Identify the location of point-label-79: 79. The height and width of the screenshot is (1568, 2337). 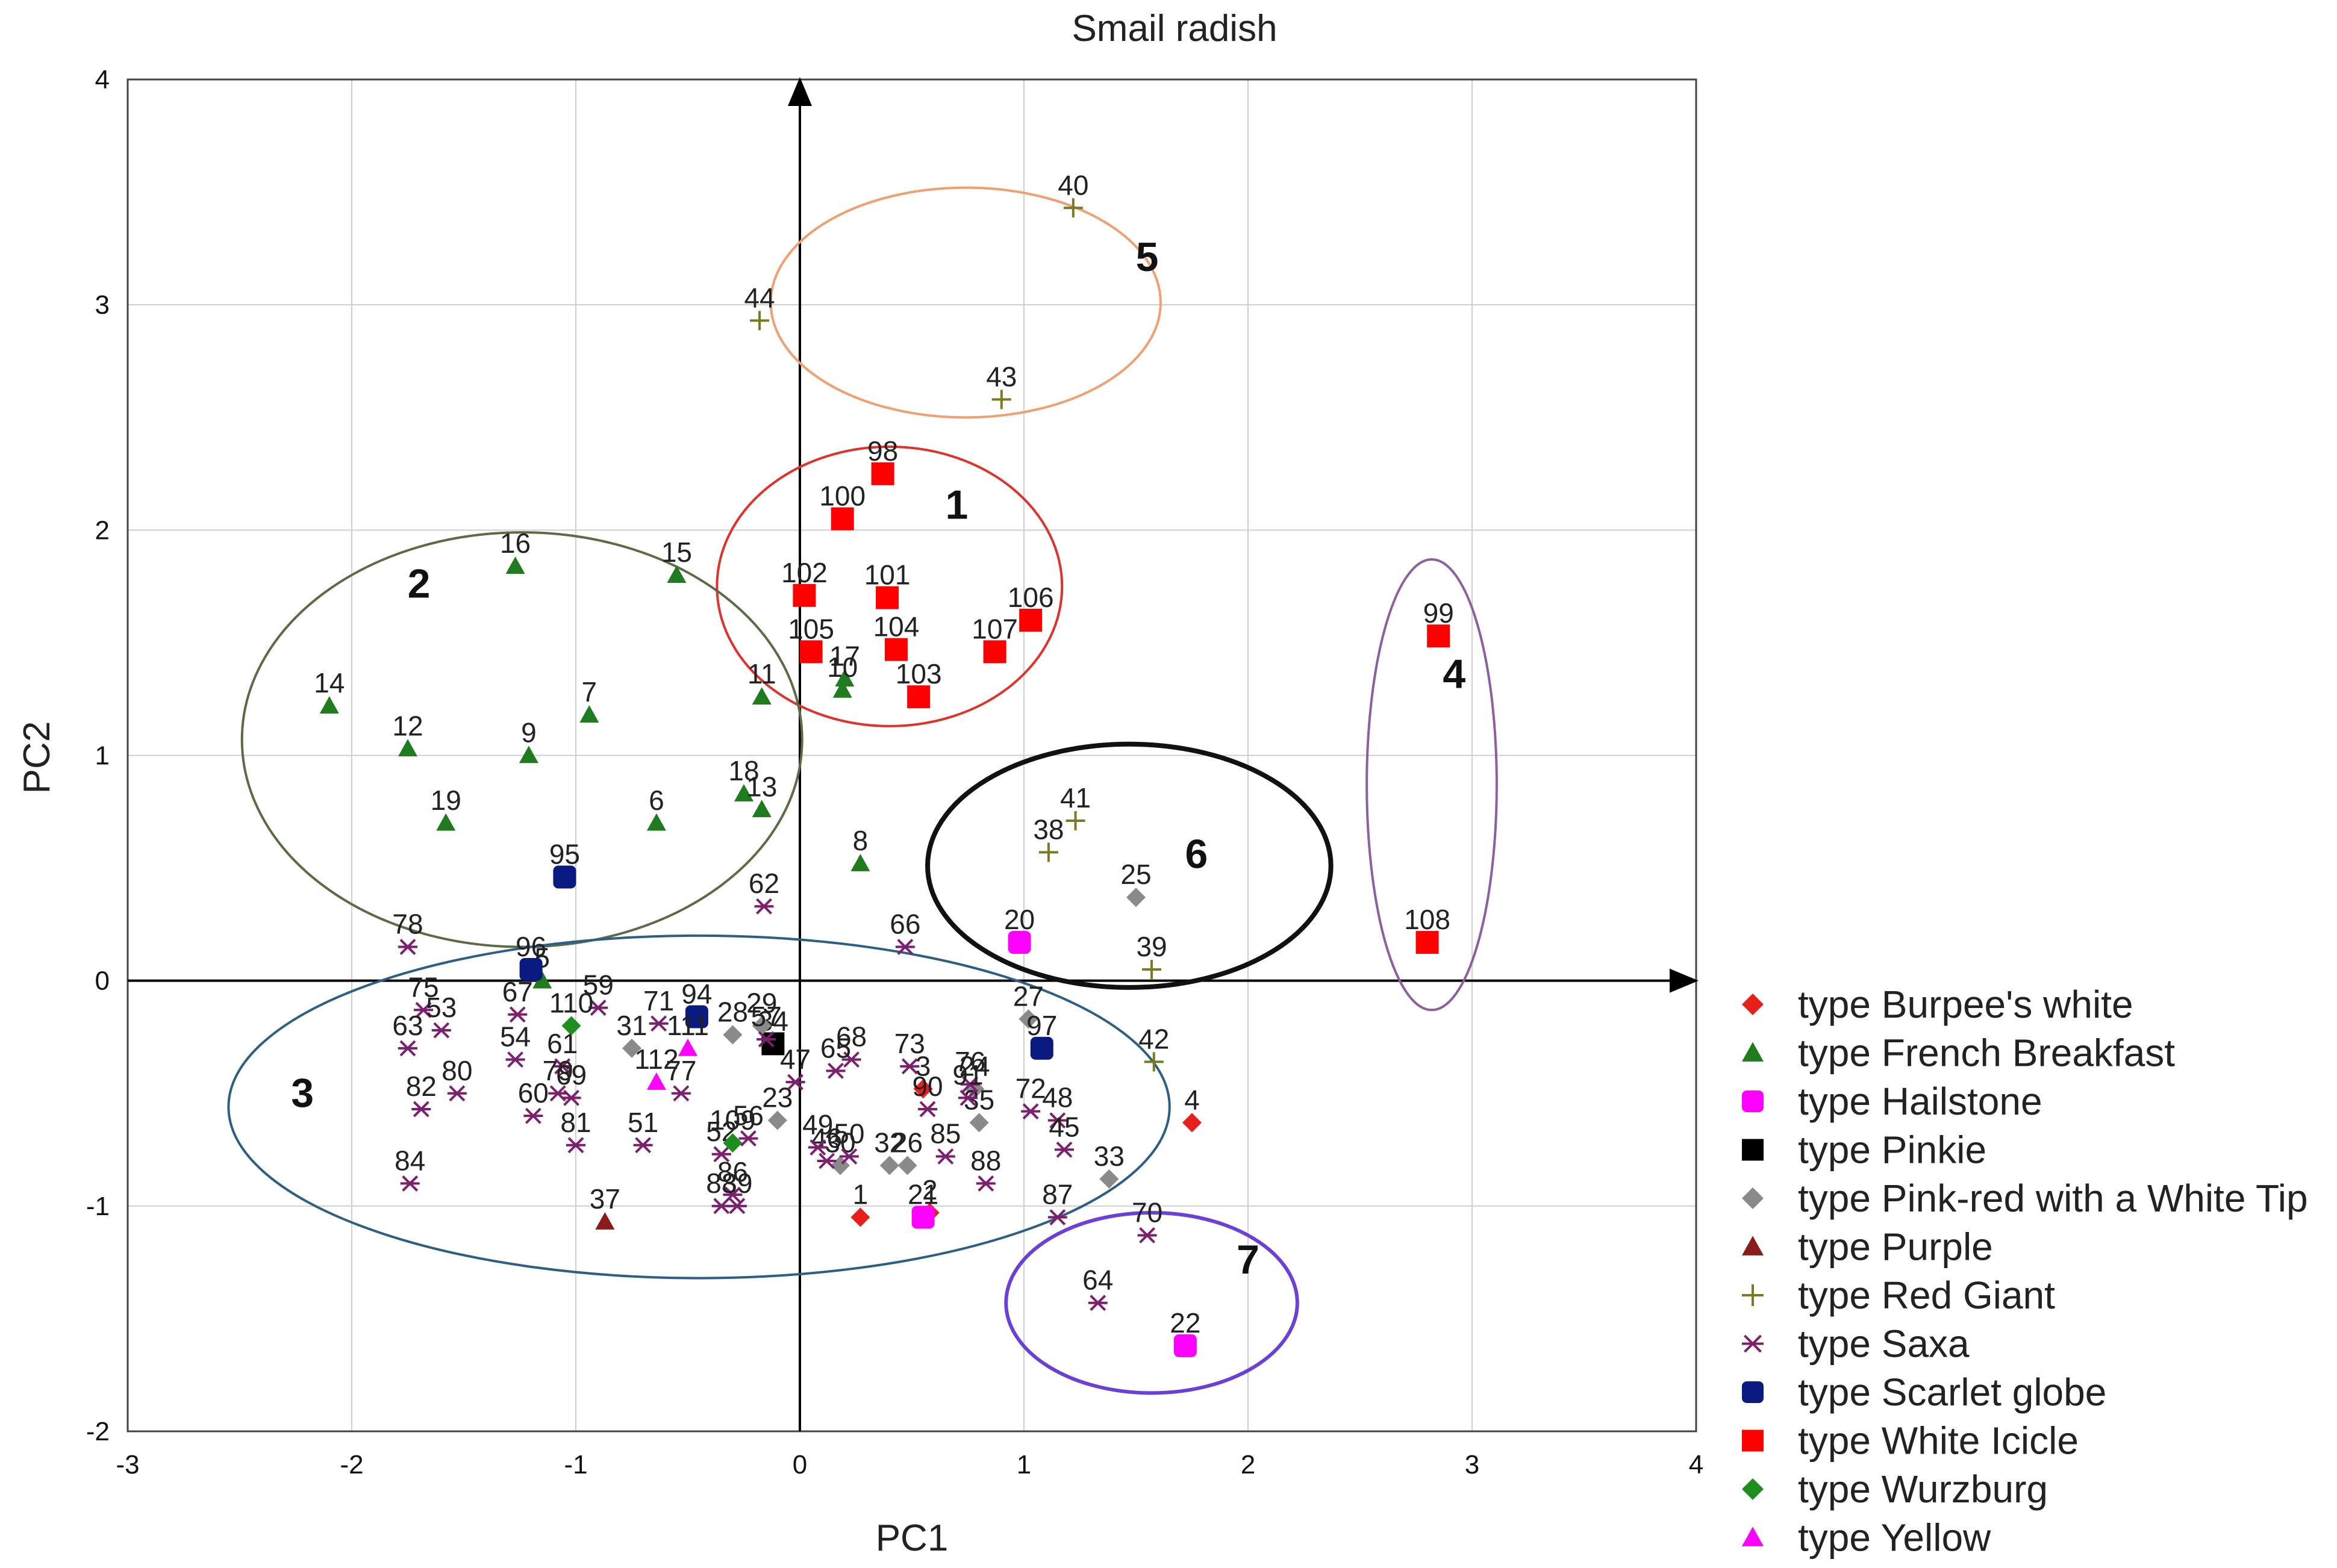
(558, 1070).